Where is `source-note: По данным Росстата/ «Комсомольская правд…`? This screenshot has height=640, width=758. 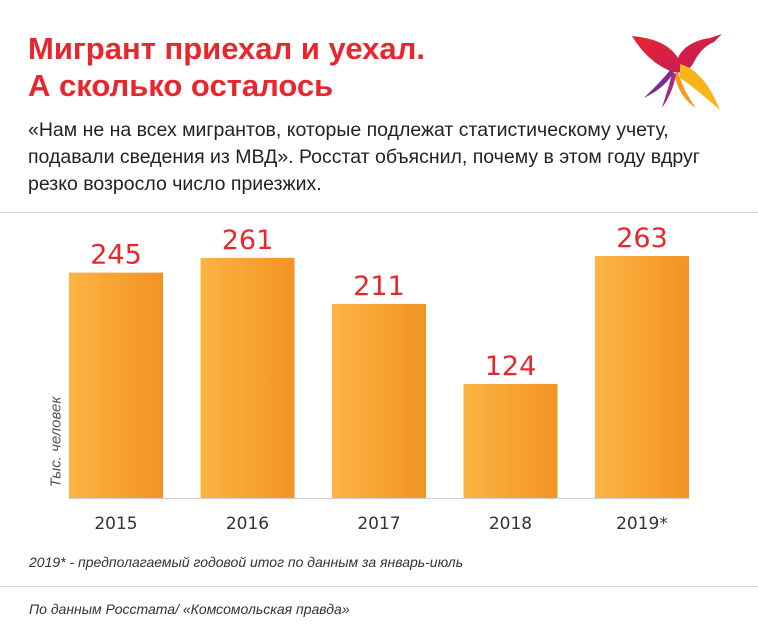
source-note: По данным Росстата/ «Комсомольская правд… is located at coordinates (189, 609).